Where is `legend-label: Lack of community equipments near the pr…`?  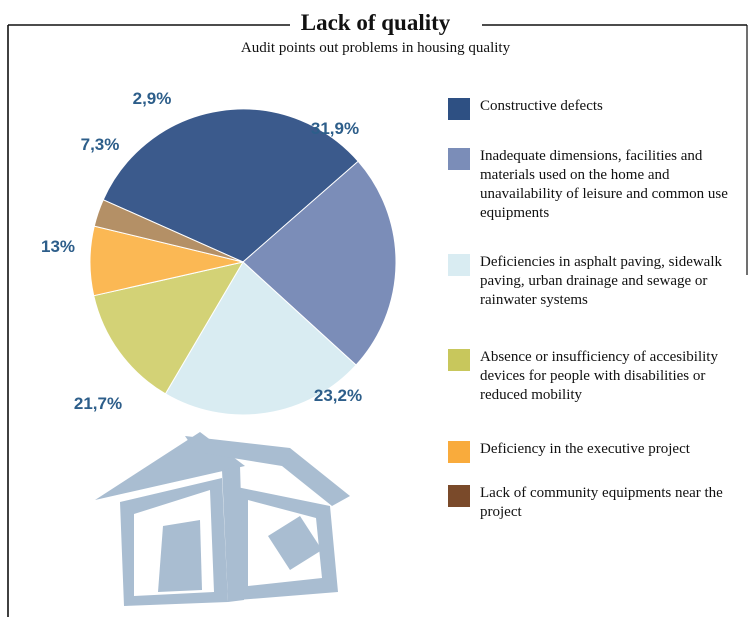
legend-label: Lack of community equipments near the pr… is located at coordinates (601, 502).